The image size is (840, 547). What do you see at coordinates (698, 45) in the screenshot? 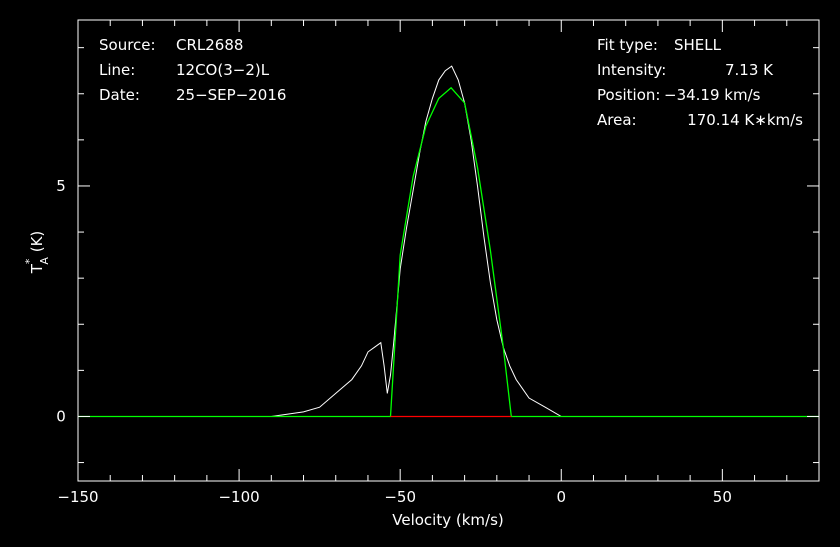
I see `fit-type-value: SHELL` at bounding box center [698, 45].